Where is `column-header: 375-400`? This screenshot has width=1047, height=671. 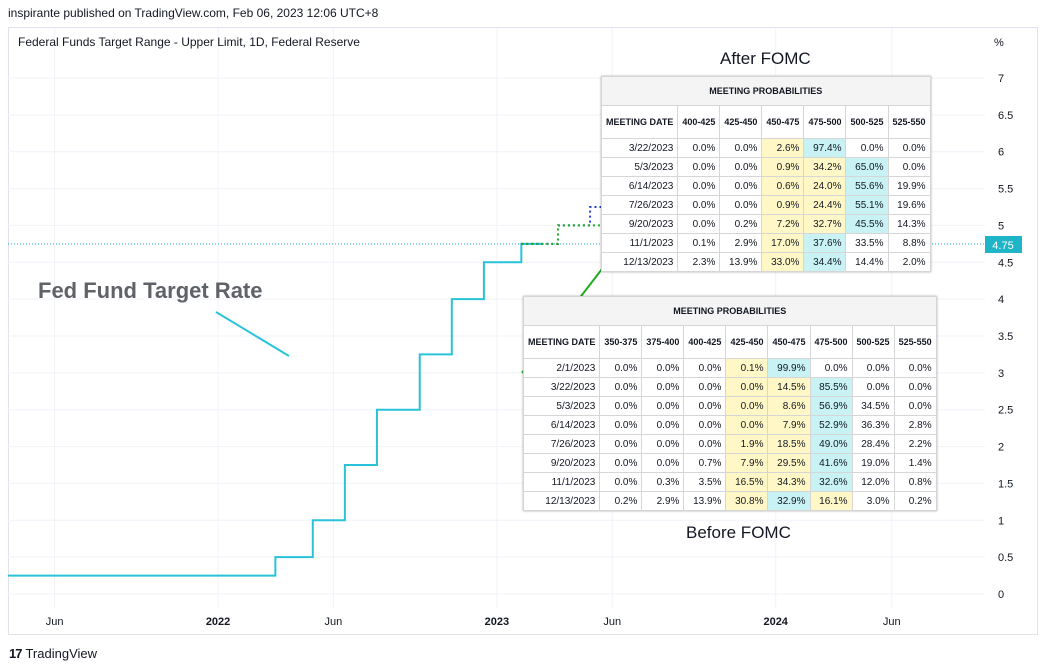
column-header: 375-400 is located at coordinates (663, 342).